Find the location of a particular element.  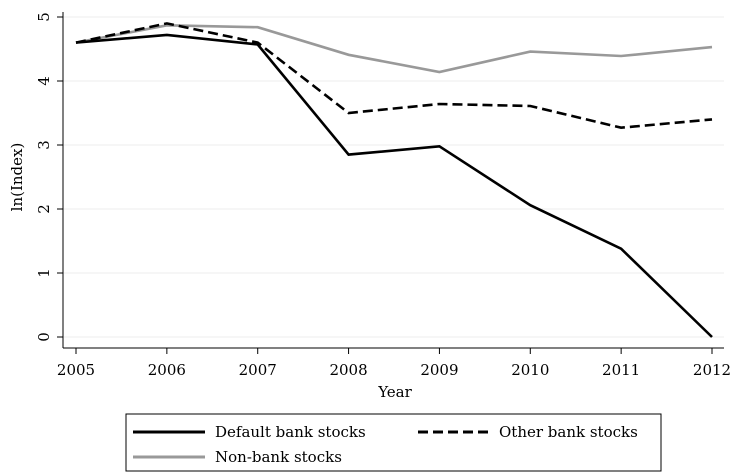

x-tick-label: 2006 is located at coordinates (167, 370).